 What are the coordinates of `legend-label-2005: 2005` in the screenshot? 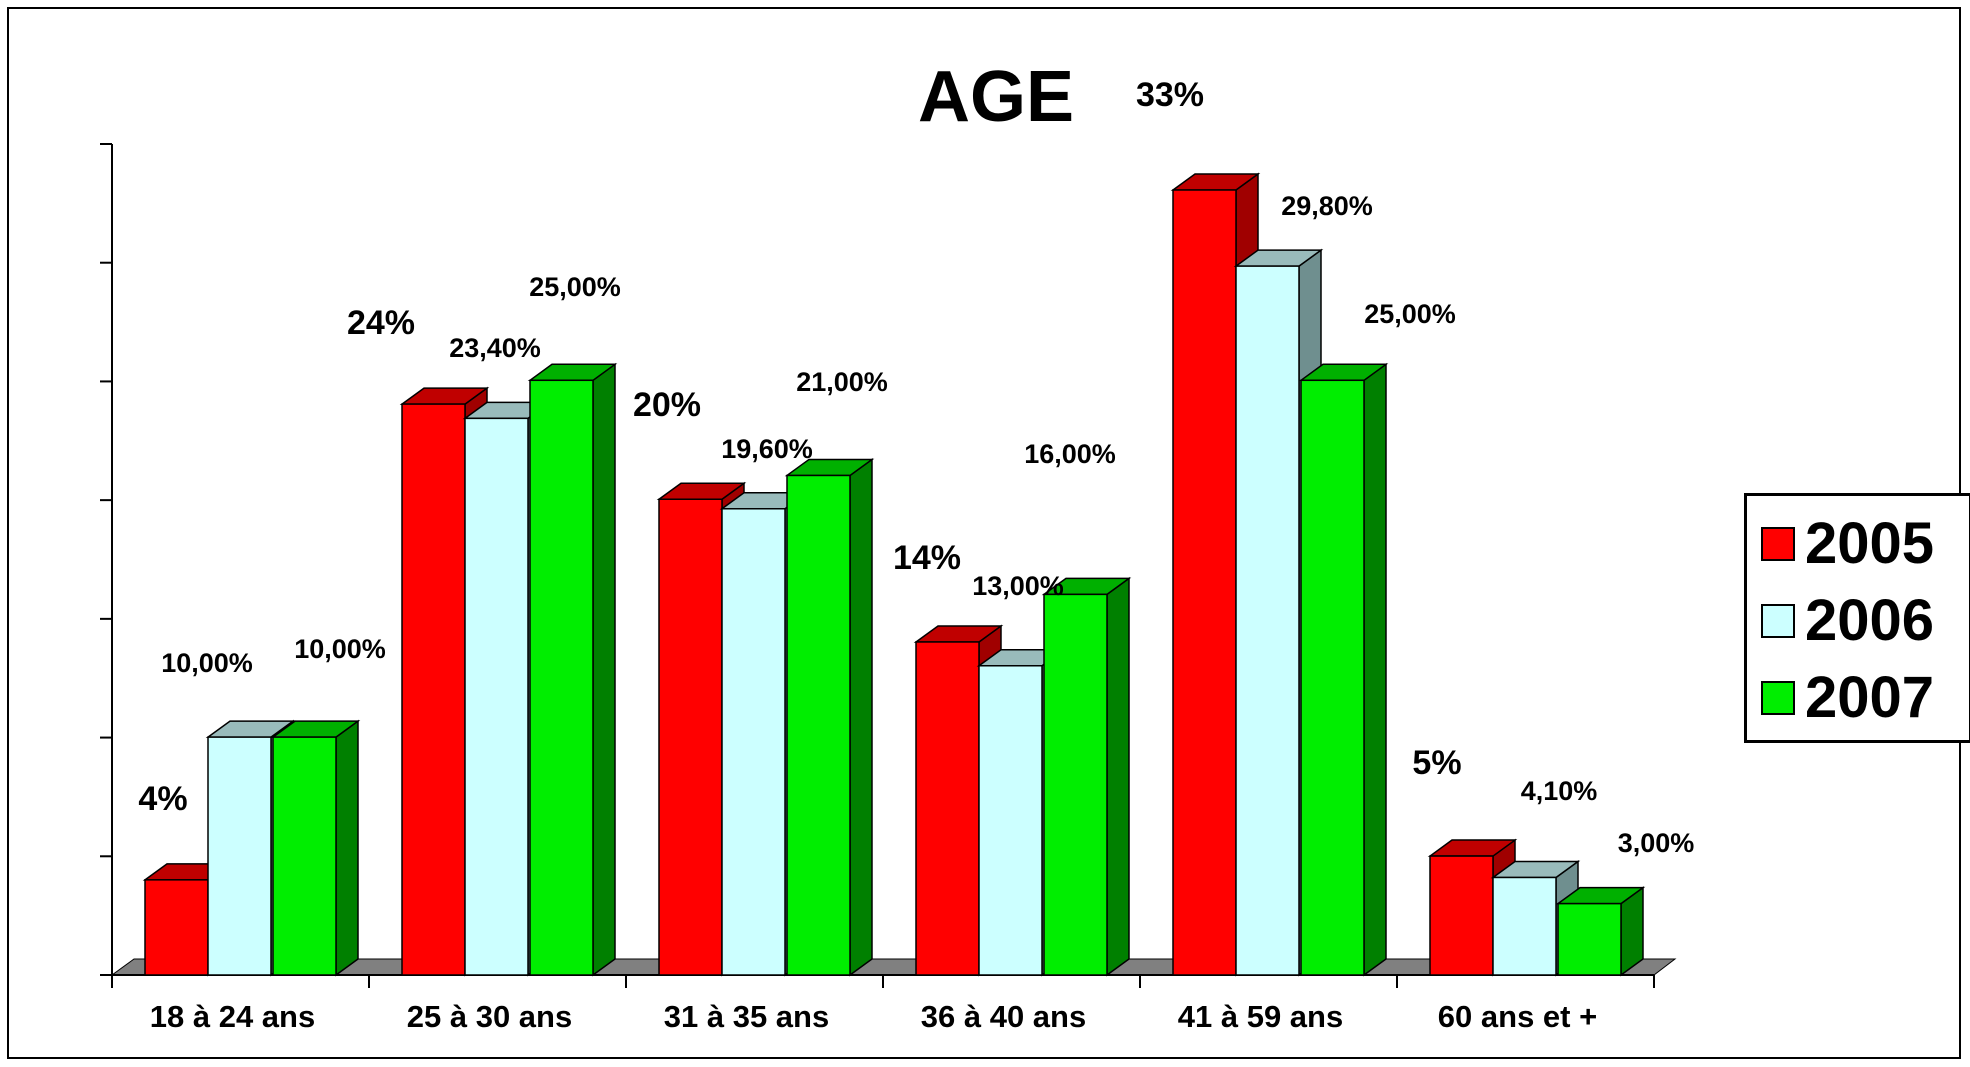 It's located at (1870, 543).